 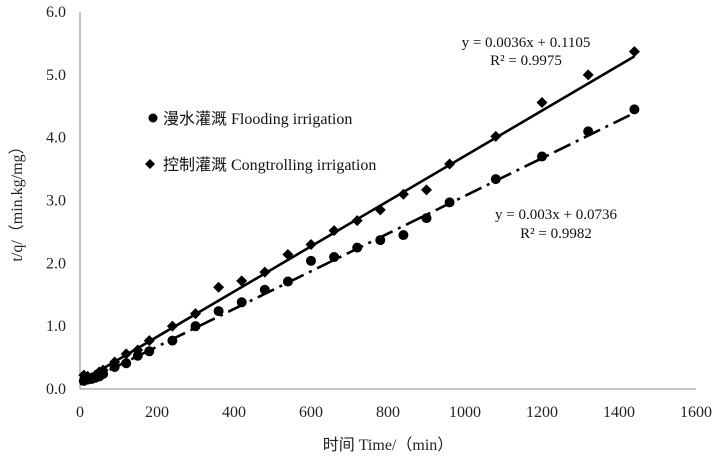 What do you see at coordinates (526, 52) in the screenshot?
I see `equation-controlling: y = 0.0036x + 0.1105 R² = 0.9975` at bounding box center [526, 52].